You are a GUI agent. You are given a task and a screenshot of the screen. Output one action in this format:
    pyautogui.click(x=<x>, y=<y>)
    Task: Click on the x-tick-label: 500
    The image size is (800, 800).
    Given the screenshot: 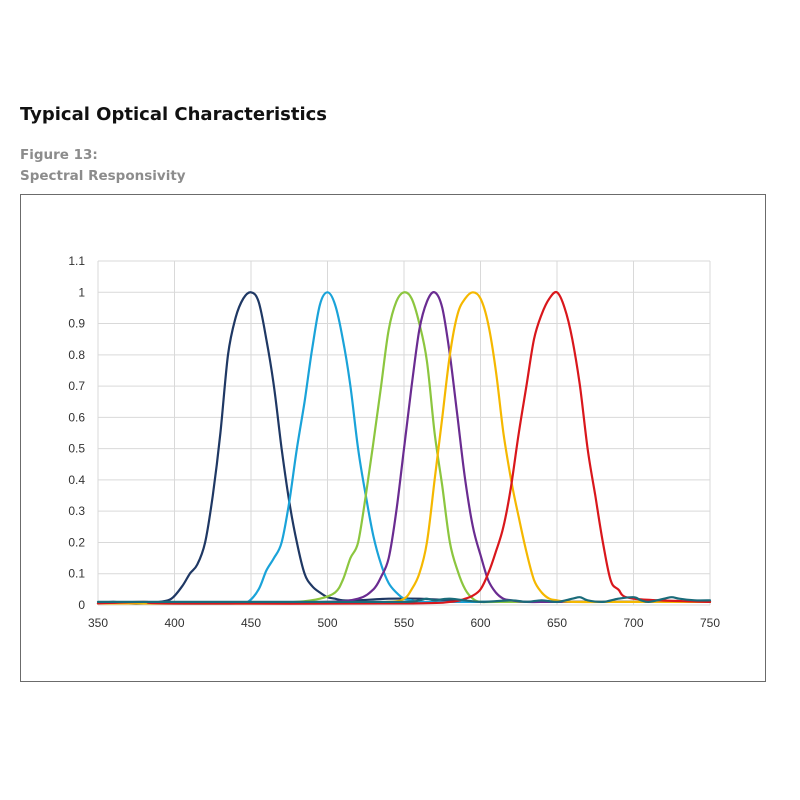 What is the action you would take?
    pyautogui.click(x=327, y=623)
    